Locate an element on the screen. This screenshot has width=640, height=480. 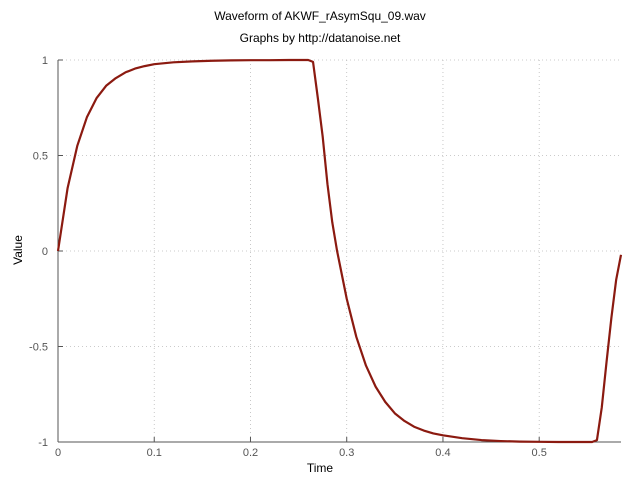
x-tick-label: 0 is located at coordinates (58, 453).